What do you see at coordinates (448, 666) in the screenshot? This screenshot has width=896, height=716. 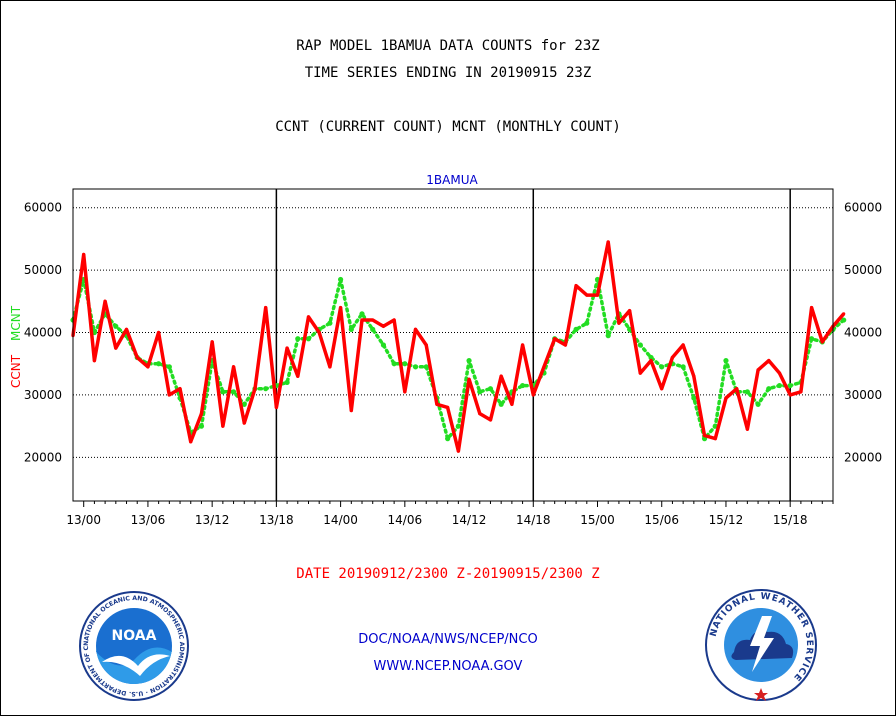 I see `website-link: WWW.NCEP.NOAA.GOV` at bounding box center [448, 666].